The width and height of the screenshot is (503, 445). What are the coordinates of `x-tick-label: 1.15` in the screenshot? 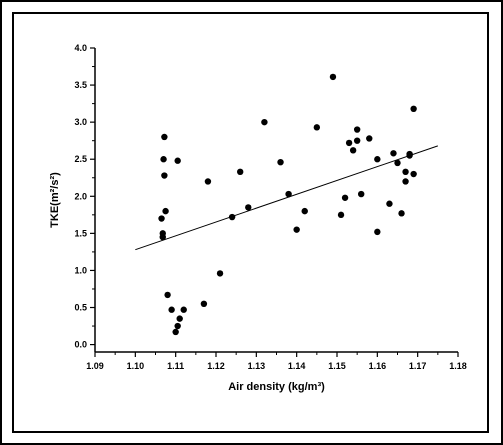 It's located at (337, 366).